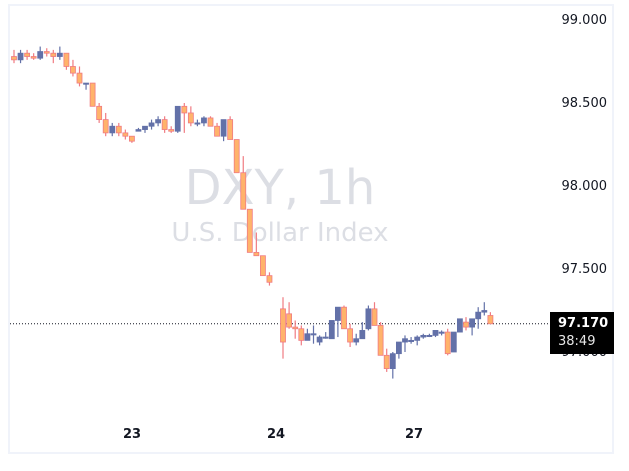  What do you see at coordinates (414, 434) in the screenshot?
I see `time-label-27: 27` at bounding box center [414, 434].